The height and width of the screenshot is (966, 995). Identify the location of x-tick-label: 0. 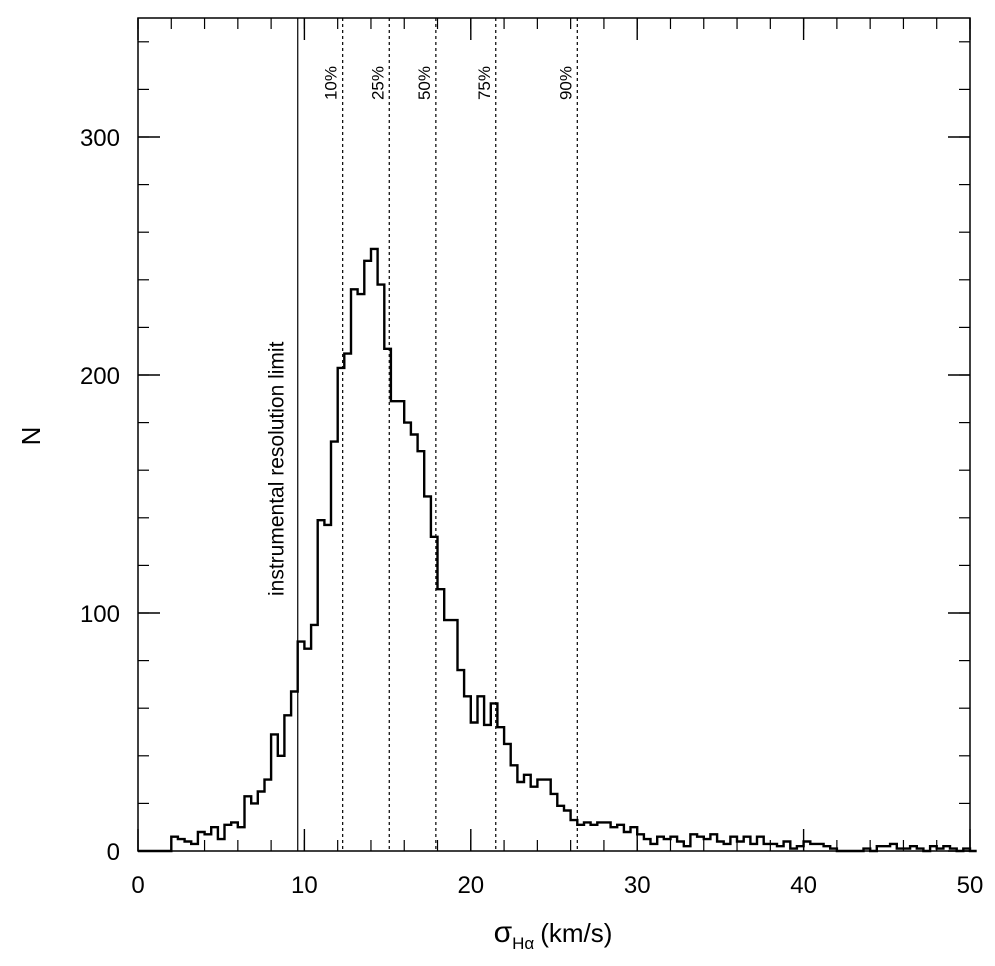
(137, 885).